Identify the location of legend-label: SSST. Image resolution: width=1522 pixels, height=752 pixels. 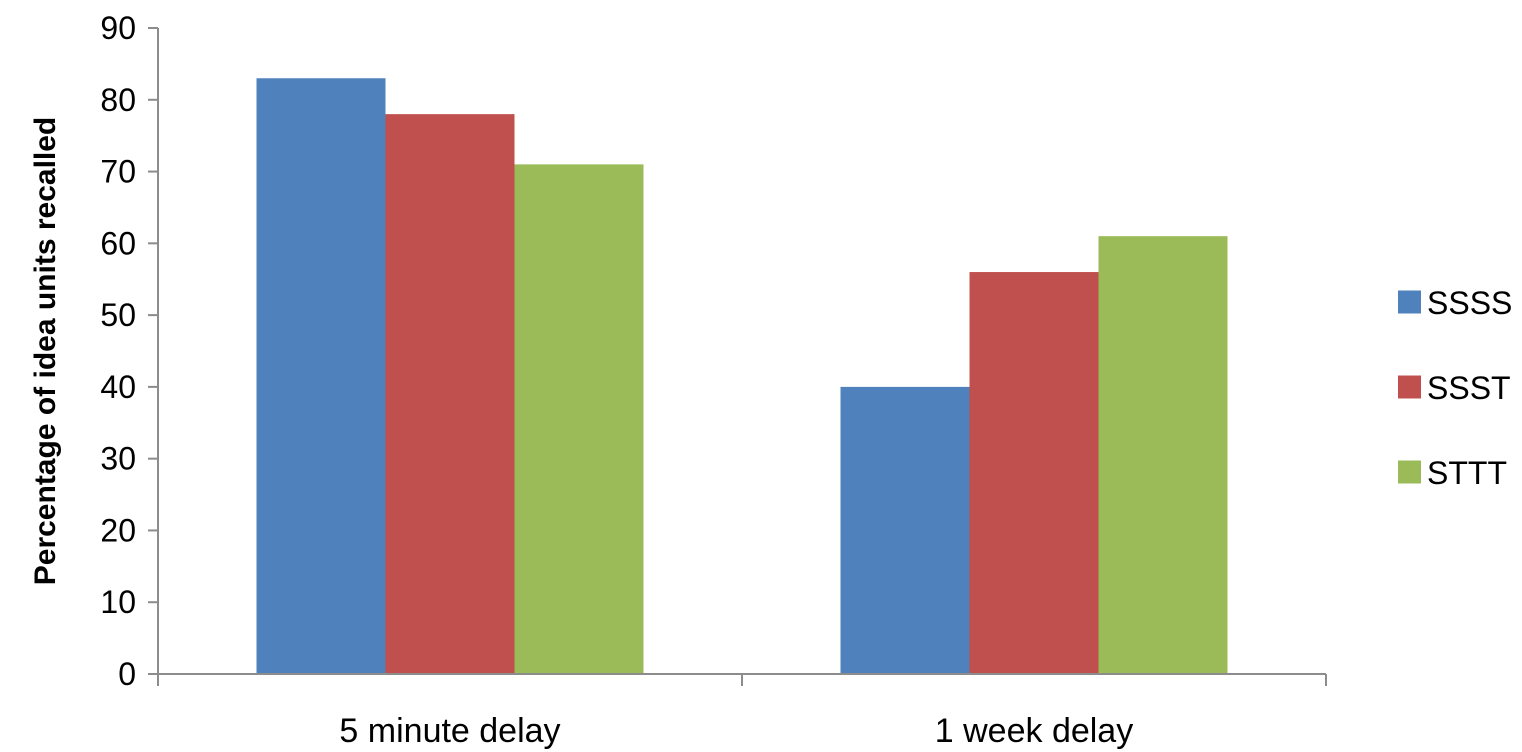
(1469, 388).